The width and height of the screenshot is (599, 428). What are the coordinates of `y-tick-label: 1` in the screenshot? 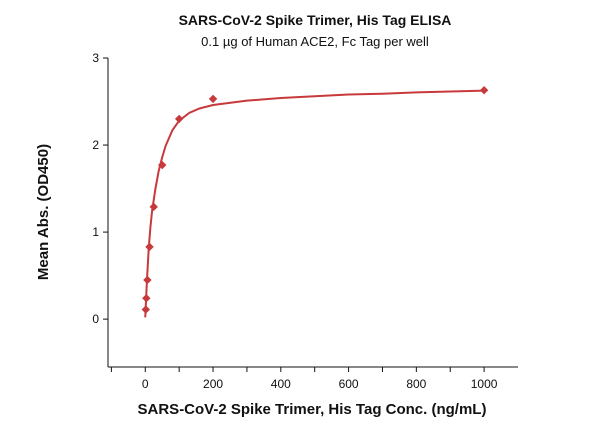 It's located at (95, 232).